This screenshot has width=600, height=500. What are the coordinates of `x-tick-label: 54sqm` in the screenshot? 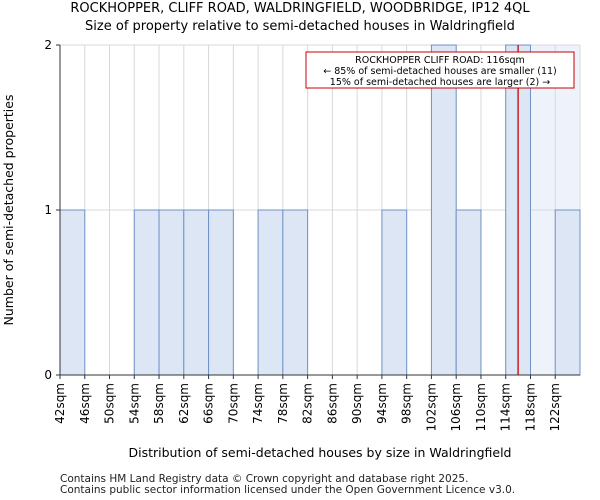 It's located at (134, 403).